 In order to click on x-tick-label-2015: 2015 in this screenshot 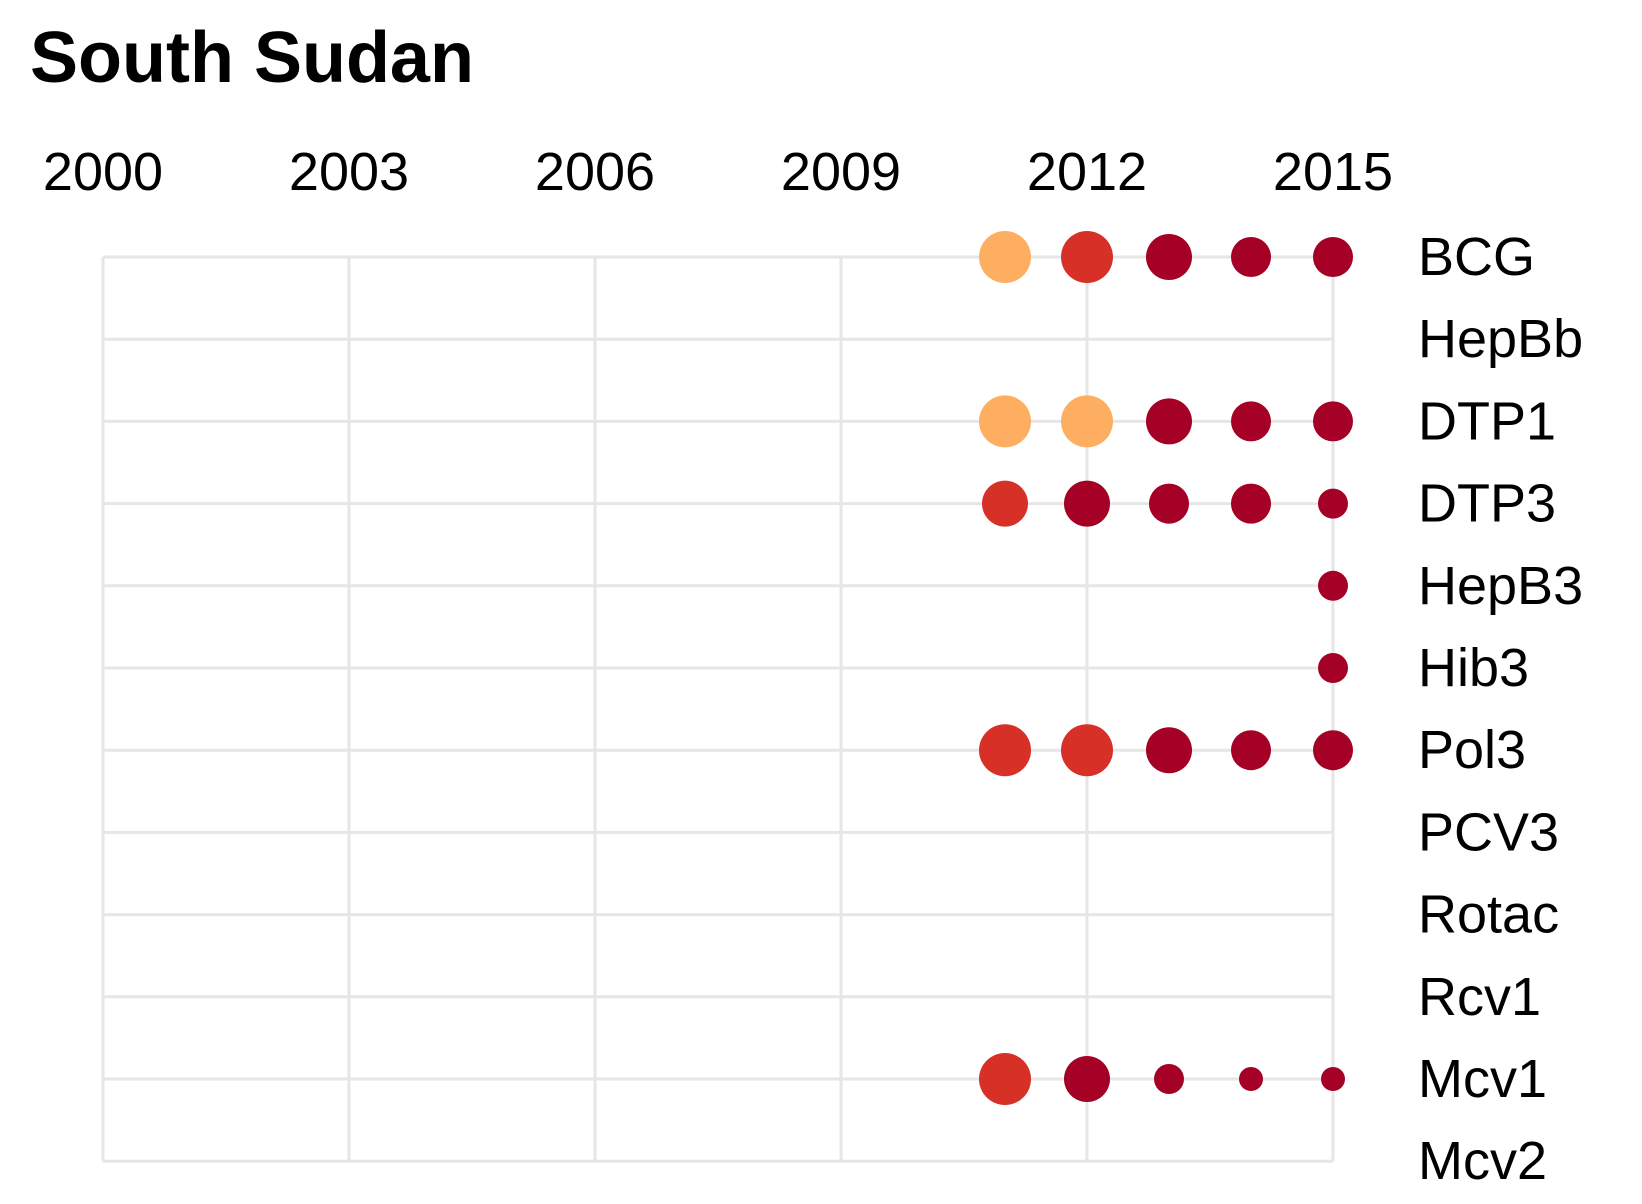, I will do `click(1333, 172)`.